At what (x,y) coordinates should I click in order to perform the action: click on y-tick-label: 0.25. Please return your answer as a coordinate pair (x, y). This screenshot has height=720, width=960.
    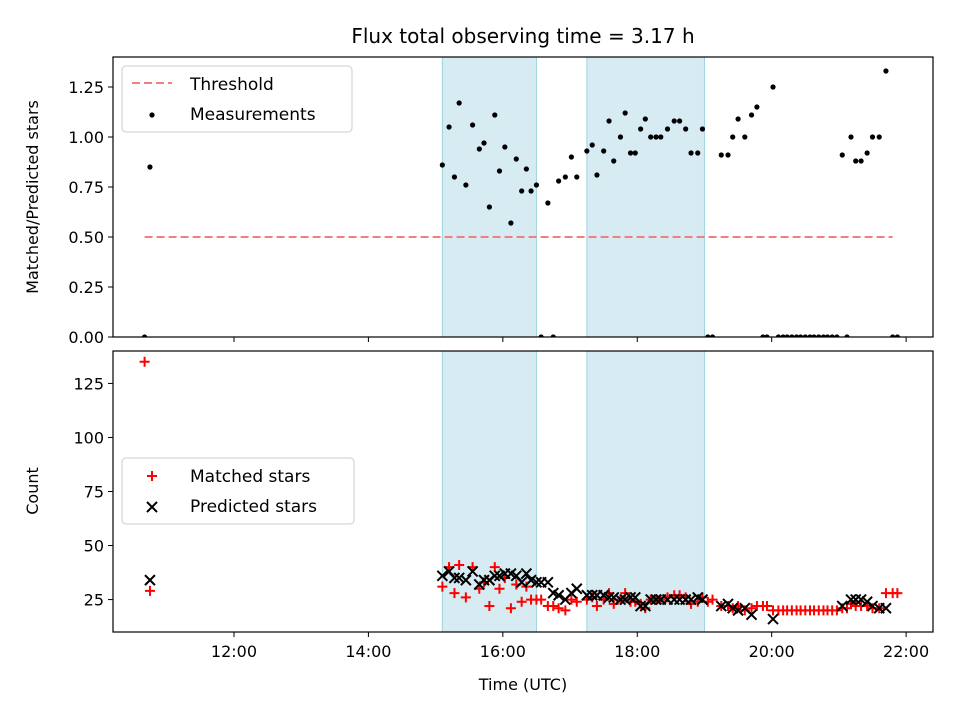
    Looking at the image, I should click on (86, 287).